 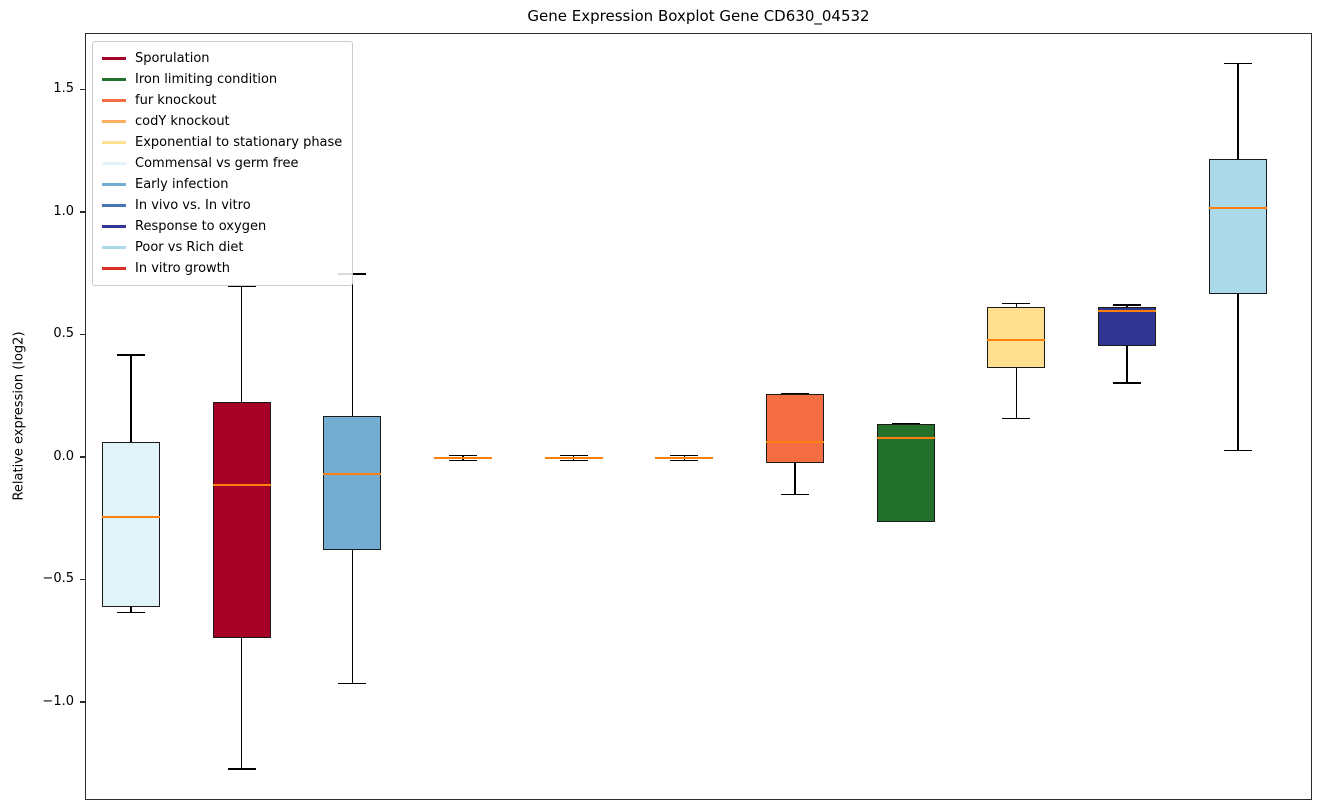 What do you see at coordinates (58, 579) in the screenshot?
I see `y-tick-label: −0.5` at bounding box center [58, 579].